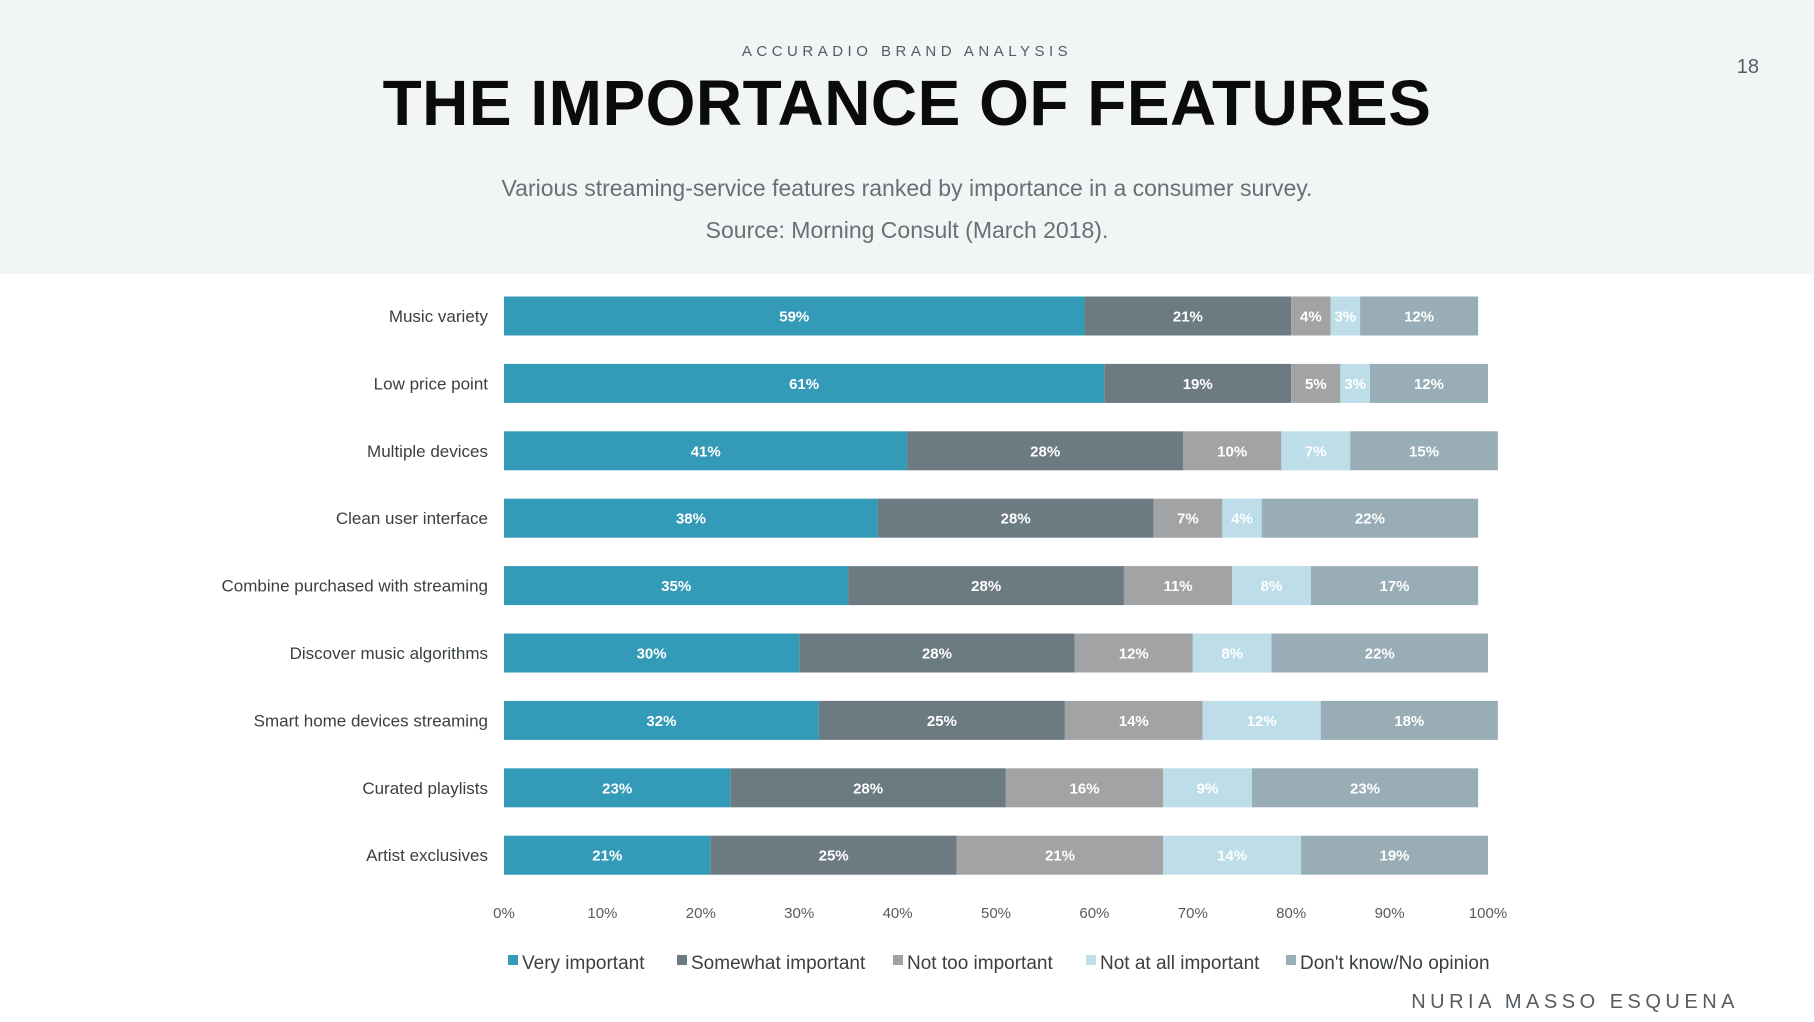 Image resolution: width=1814 pixels, height=1022 pixels. I want to click on bar-value-label: 38%, so click(691, 519).